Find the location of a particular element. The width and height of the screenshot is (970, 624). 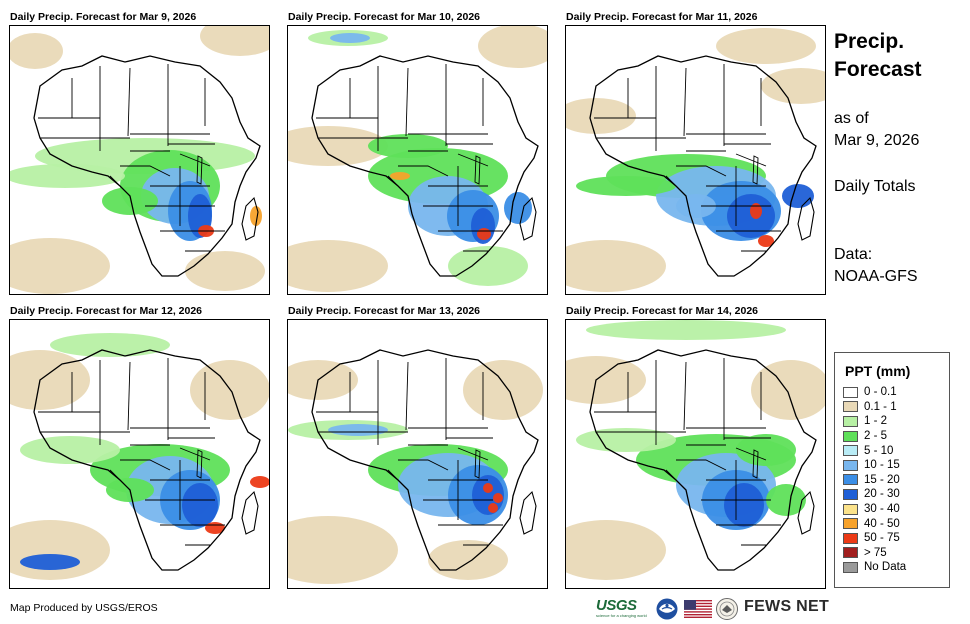

fews-net-label: FEWS NET is located at coordinates (787, 606).